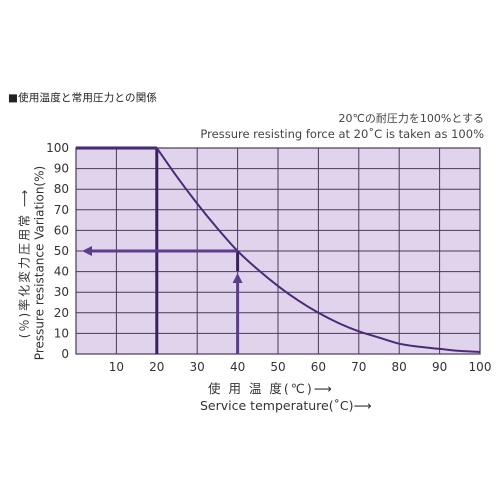 This screenshot has height=500, width=500. I want to click on baseline-note-japanese: 20℃の耐圧力を100%とする, so click(411, 118).